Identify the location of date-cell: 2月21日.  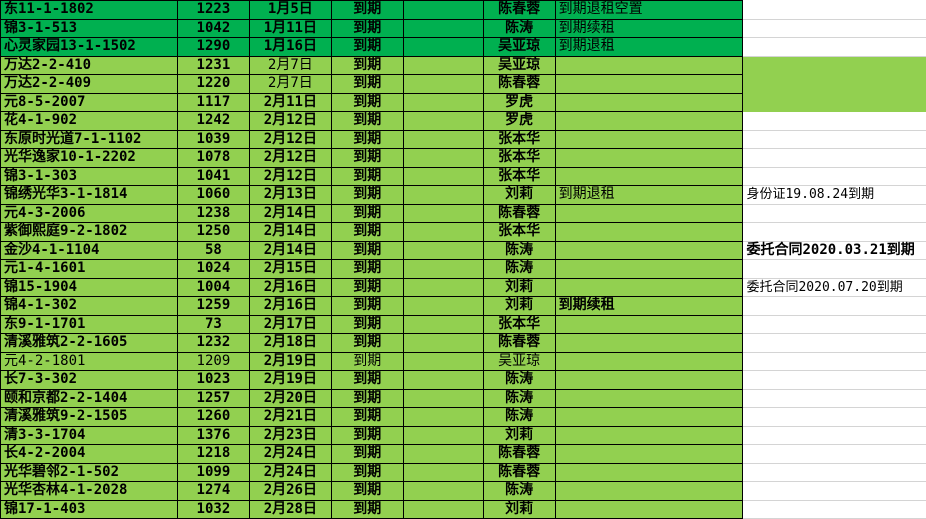
(290, 417).